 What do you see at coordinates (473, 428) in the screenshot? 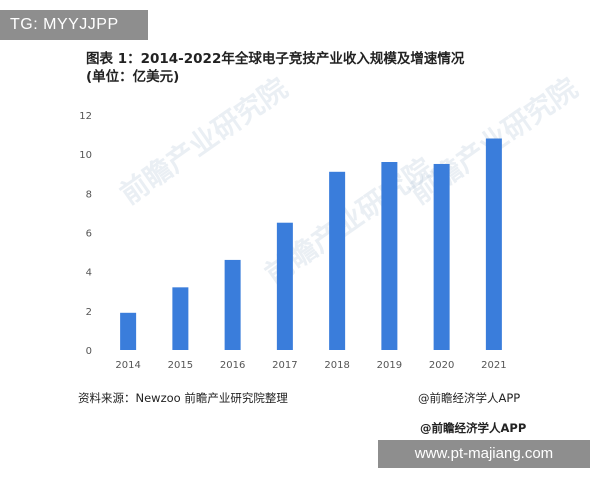
I see `credit-bottom: @前瞻经济学人APP` at bounding box center [473, 428].